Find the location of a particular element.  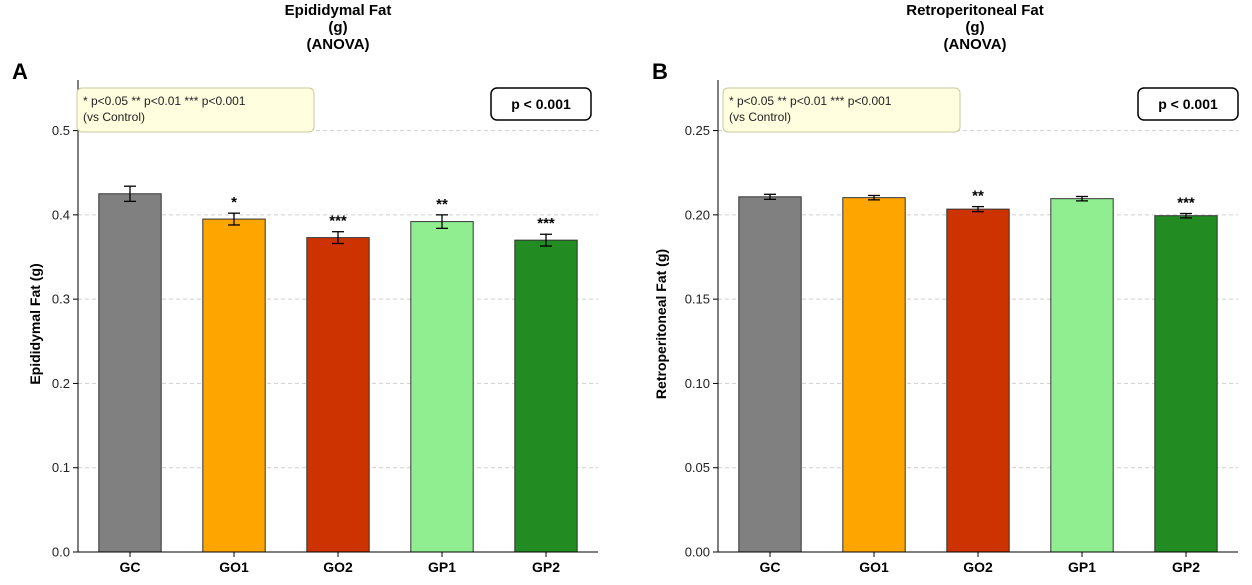

y-tick-label: 0.25 is located at coordinates (697, 130).